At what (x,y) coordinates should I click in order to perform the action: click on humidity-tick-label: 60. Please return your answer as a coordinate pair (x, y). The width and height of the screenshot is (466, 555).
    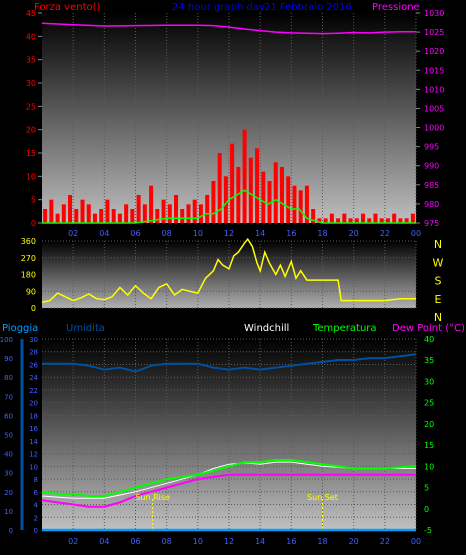
    Looking at the image, I should click on (8, 416).